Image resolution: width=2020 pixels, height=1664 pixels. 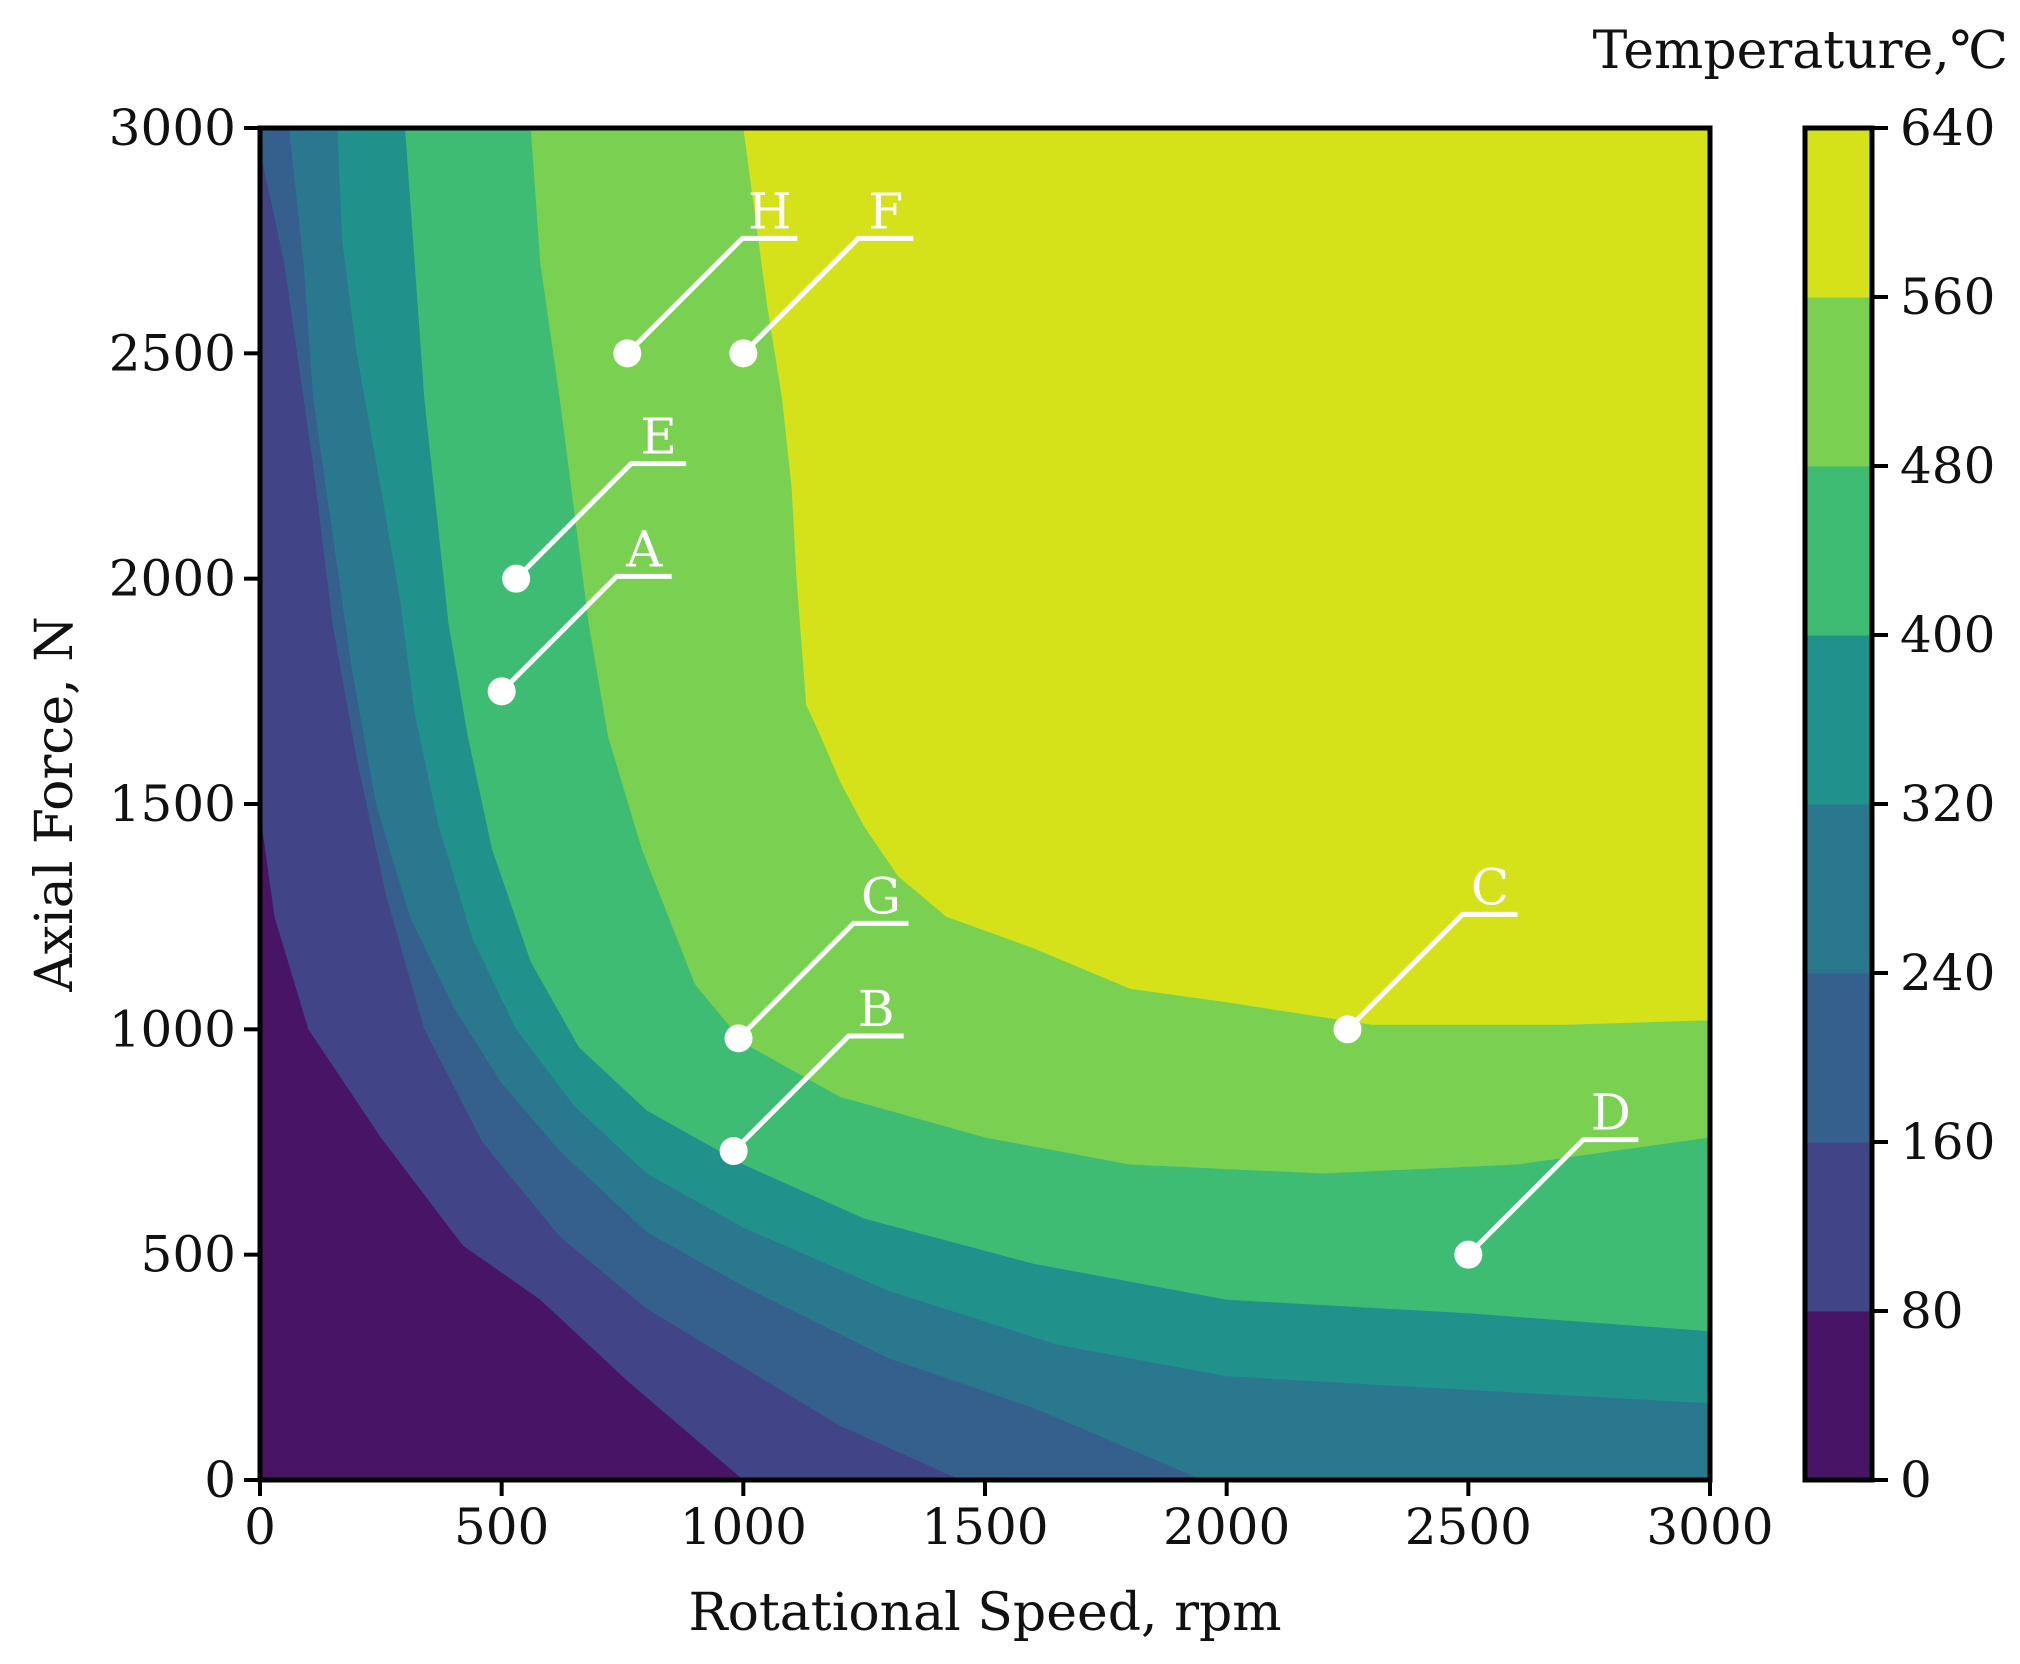 I want to click on x-axis: 0 500 1000 1500 2000 2500 3000, so click(x=1009, y=1518).